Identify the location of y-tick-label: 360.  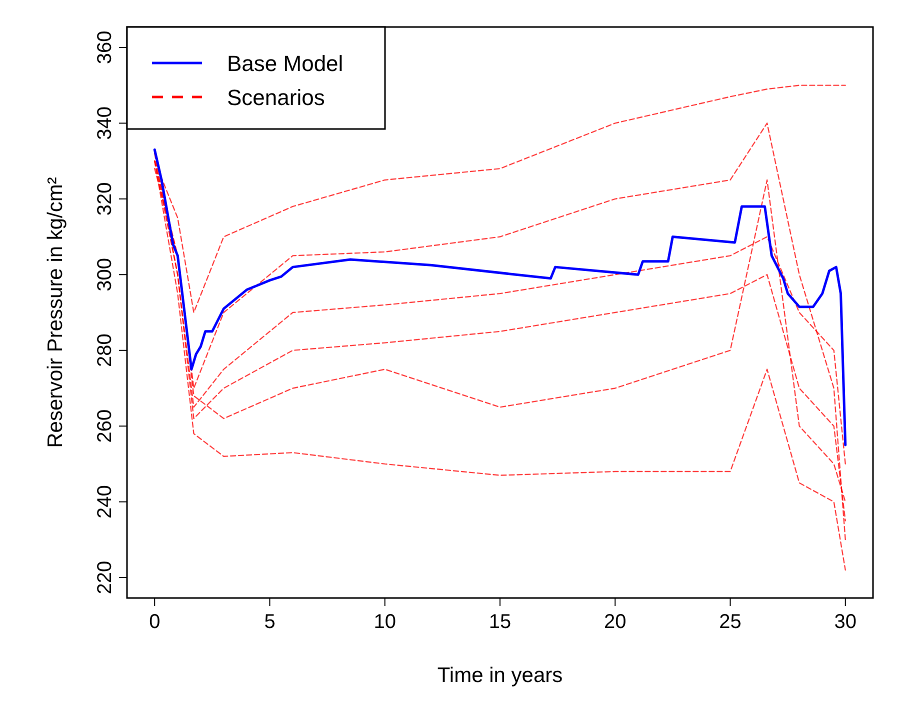
(105, 47).